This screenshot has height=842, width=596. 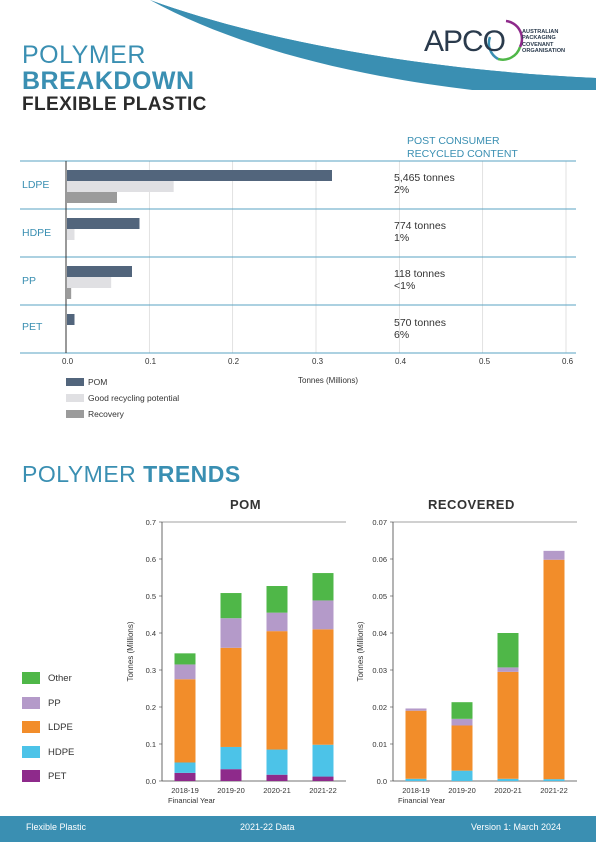 What do you see at coordinates (379, 670) in the screenshot?
I see `y-tick-label: 0.03` at bounding box center [379, 670].